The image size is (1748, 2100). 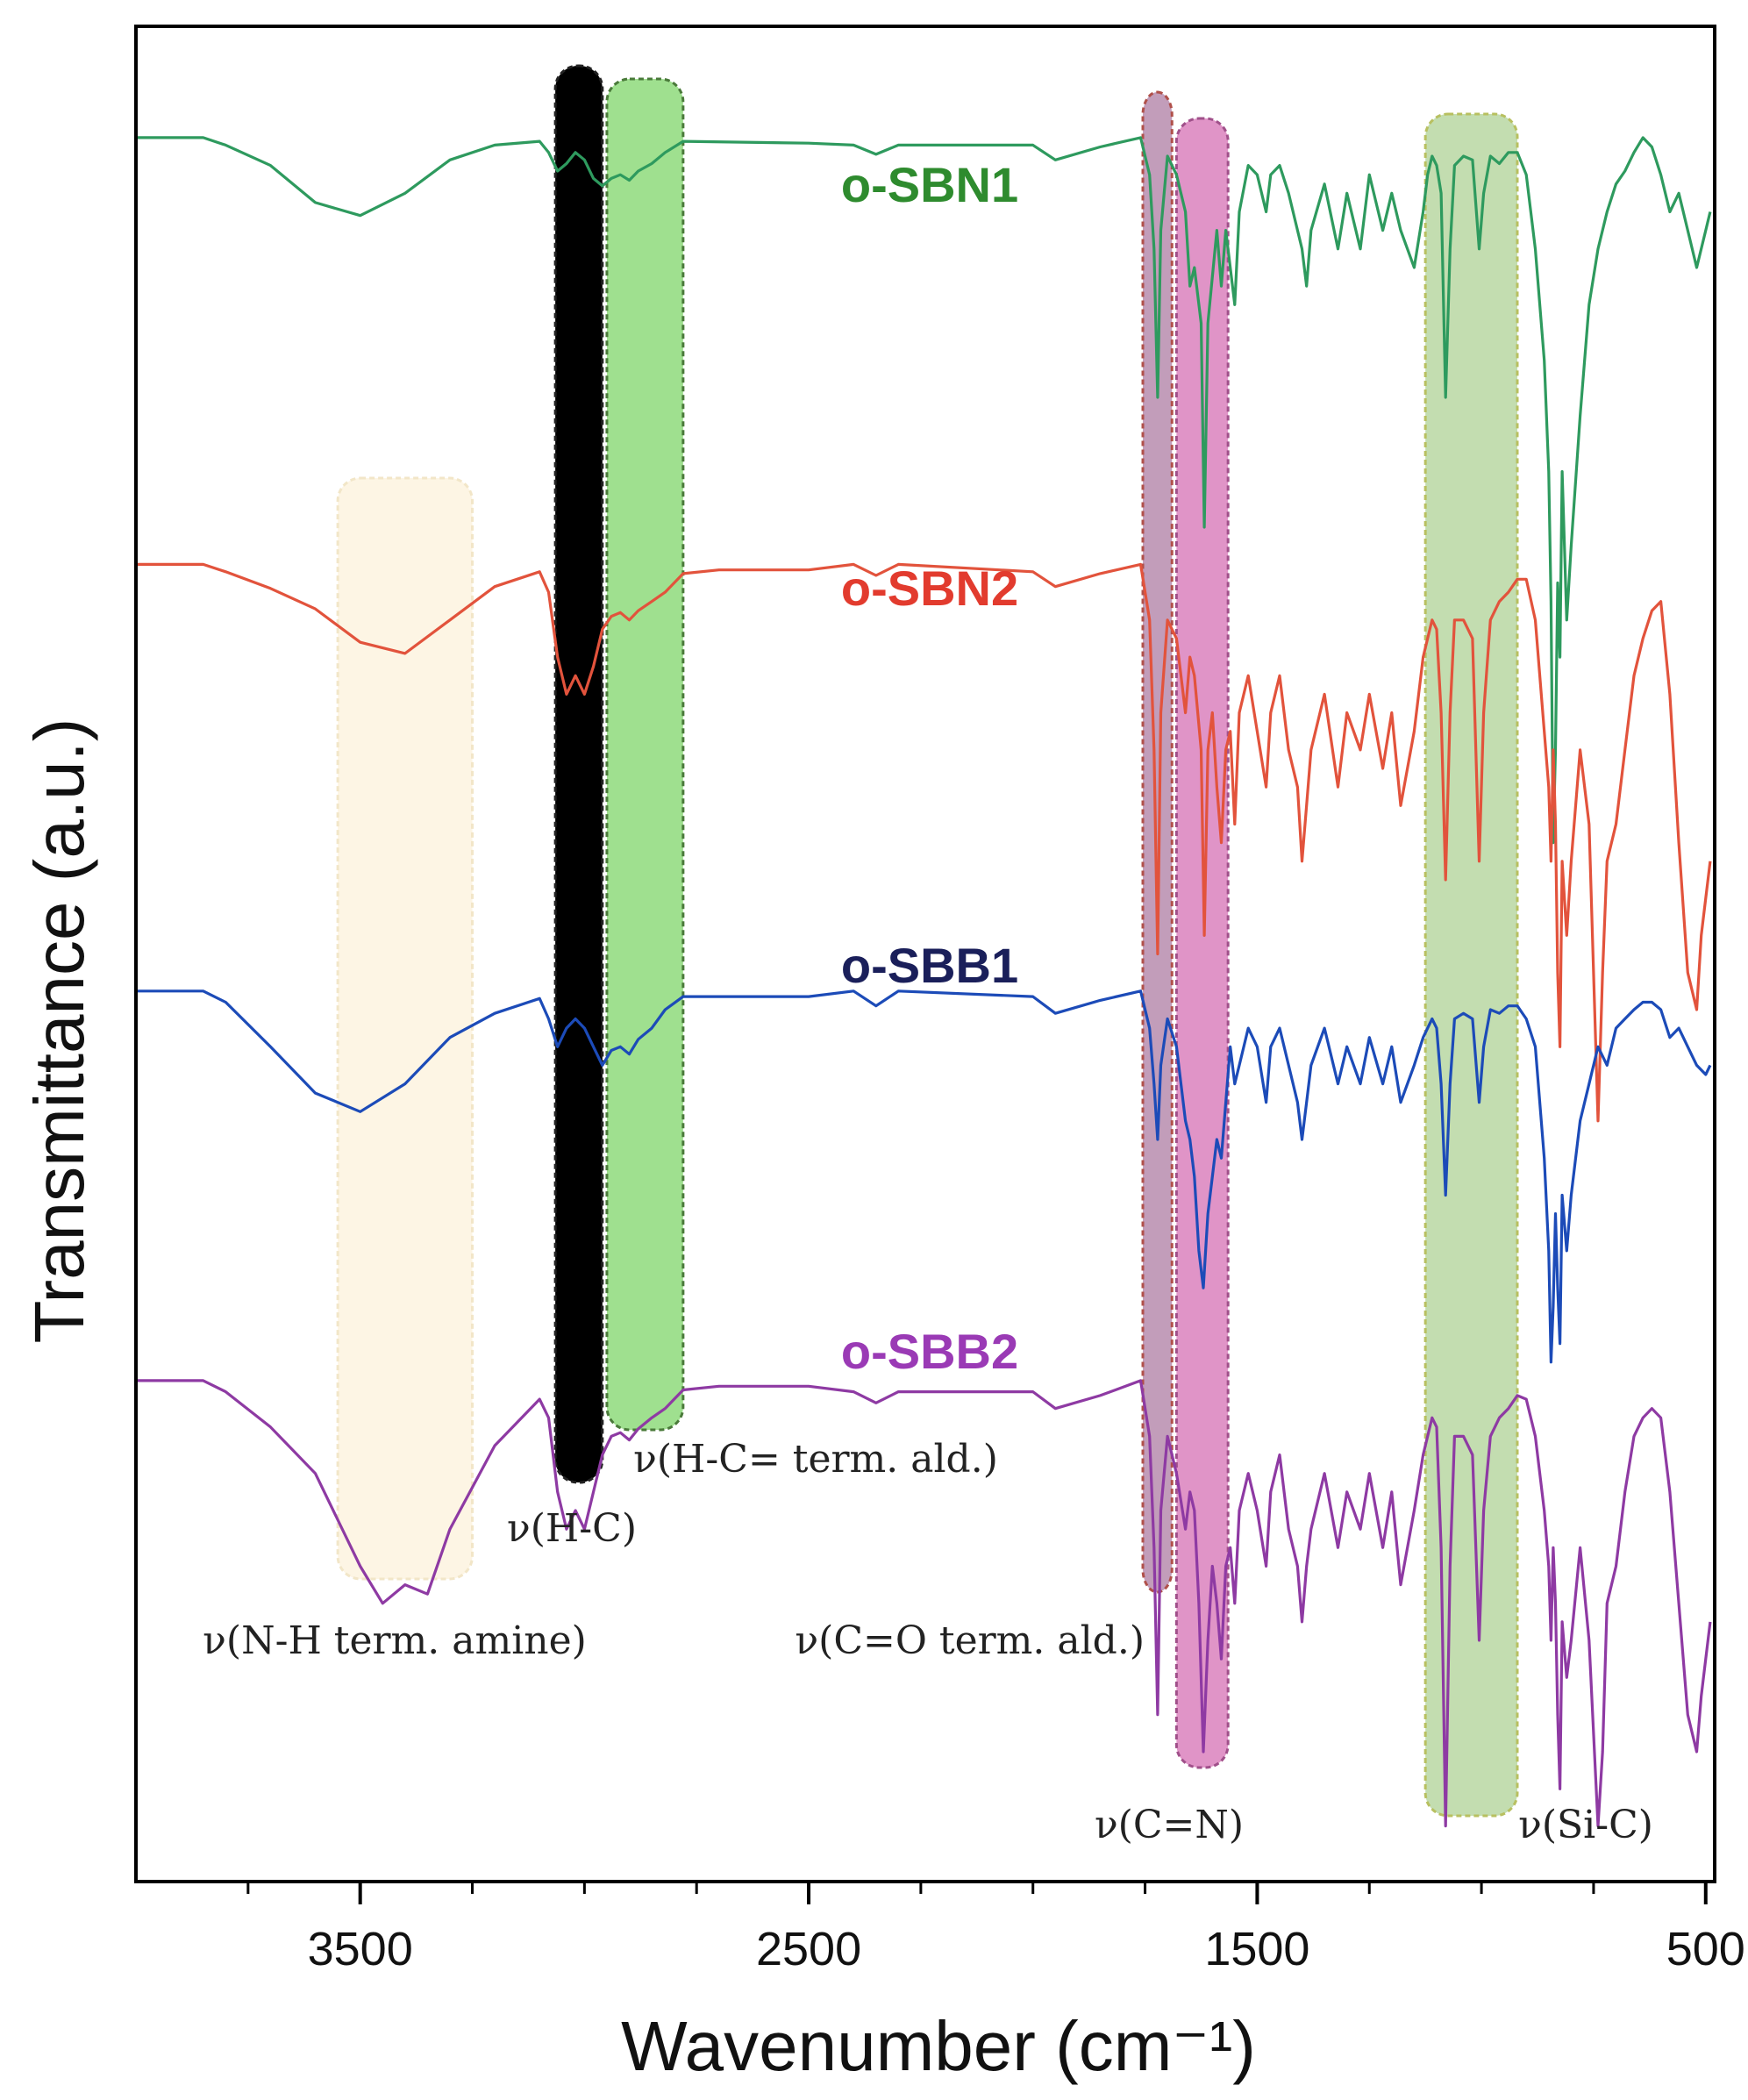 What do you see at coordinates (360, 1949) in the screenshot?
I see `x-tick-label: 3500` at bounding box center [360, 1949].